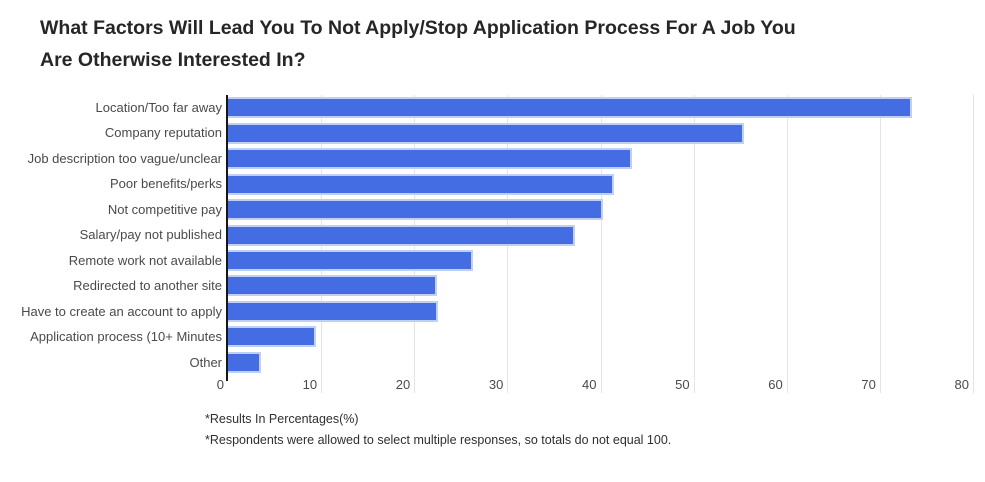  Describe the element at coordinates (403, 384) in the screenshot. I see `x-tick-label-20: 20` at that location.